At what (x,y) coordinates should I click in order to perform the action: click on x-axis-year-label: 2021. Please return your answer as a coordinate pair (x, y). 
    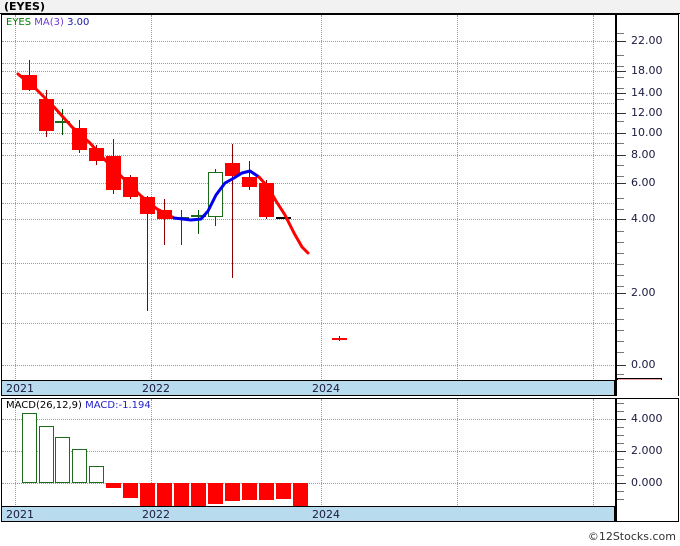
    Looking at the image, I should click on (20, 388).